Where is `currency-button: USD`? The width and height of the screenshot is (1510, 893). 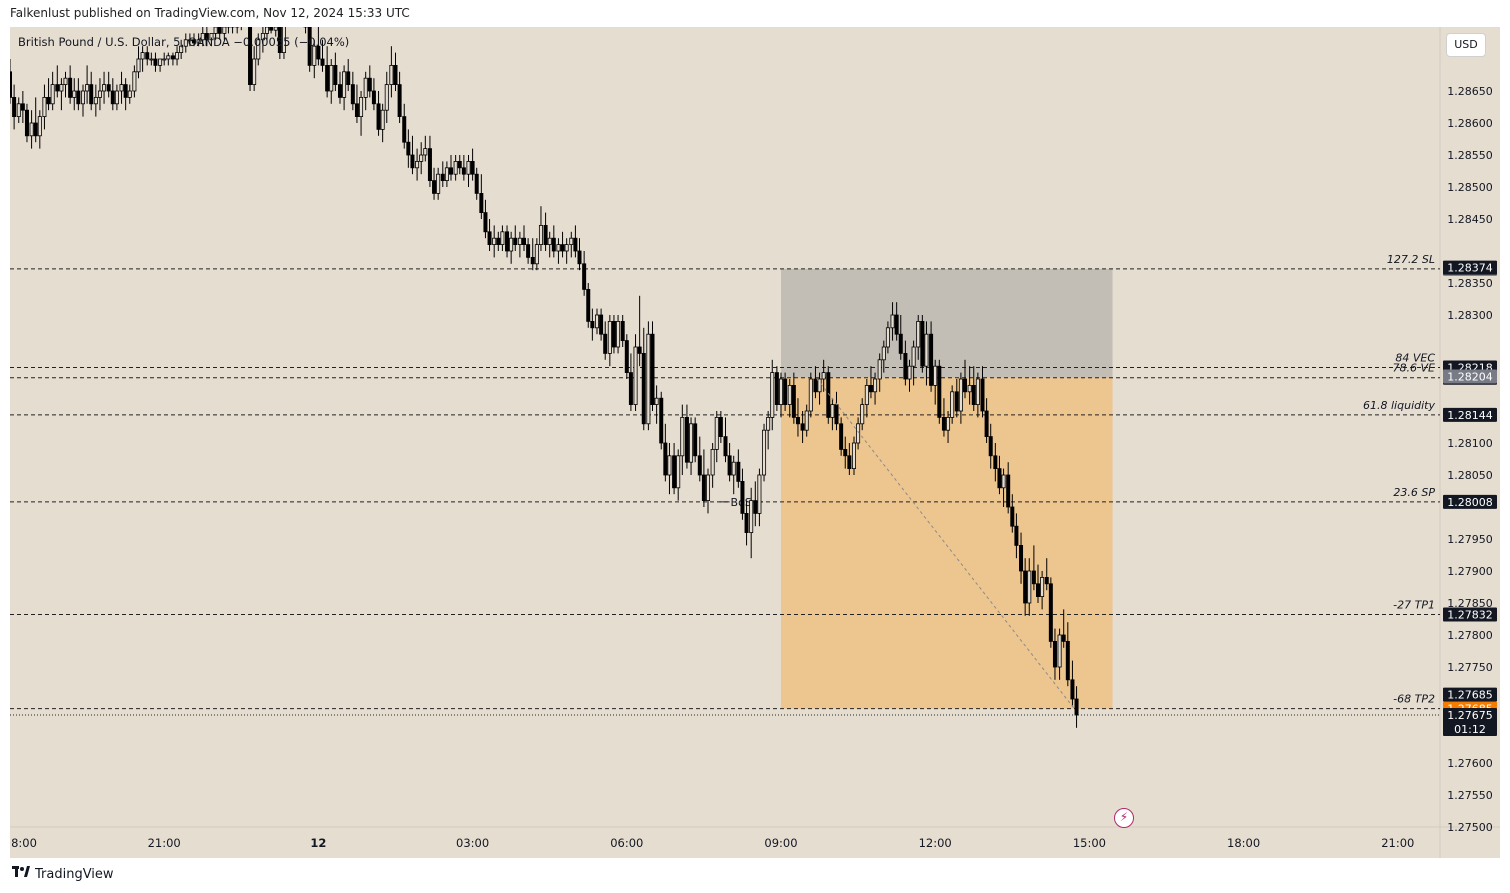
currency-button: USD is located at coordinates (1466, 45).